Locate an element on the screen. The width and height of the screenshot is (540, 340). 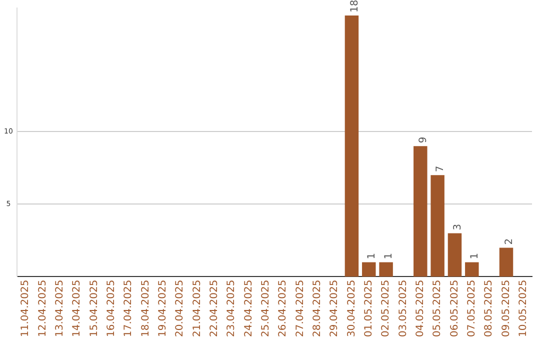
x-tick-label: 06.05.2025 is located at coordinates (454, 309).